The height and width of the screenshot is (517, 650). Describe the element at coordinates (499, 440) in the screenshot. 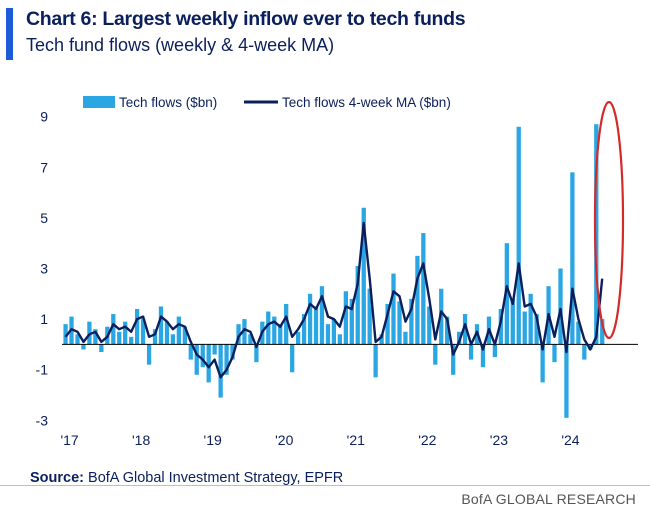

I see `x-tick-label: '23` at that location.